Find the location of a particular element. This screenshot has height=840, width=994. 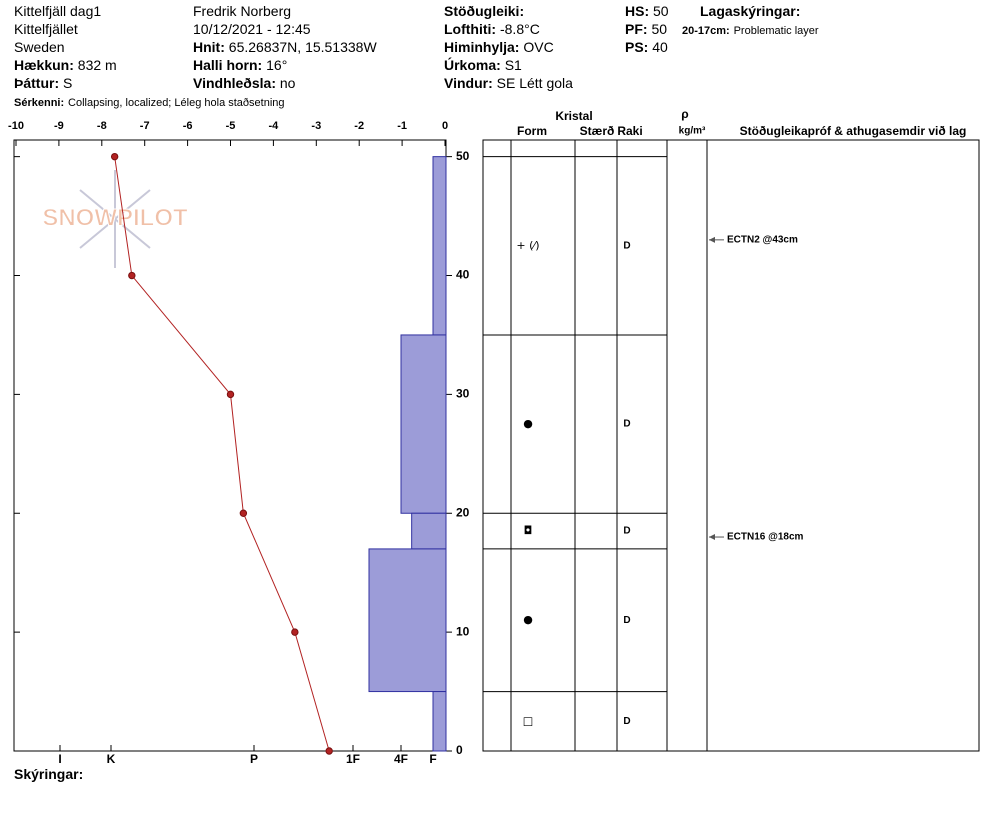

header-item: PF: 50 is located at coordinates (646, 29).